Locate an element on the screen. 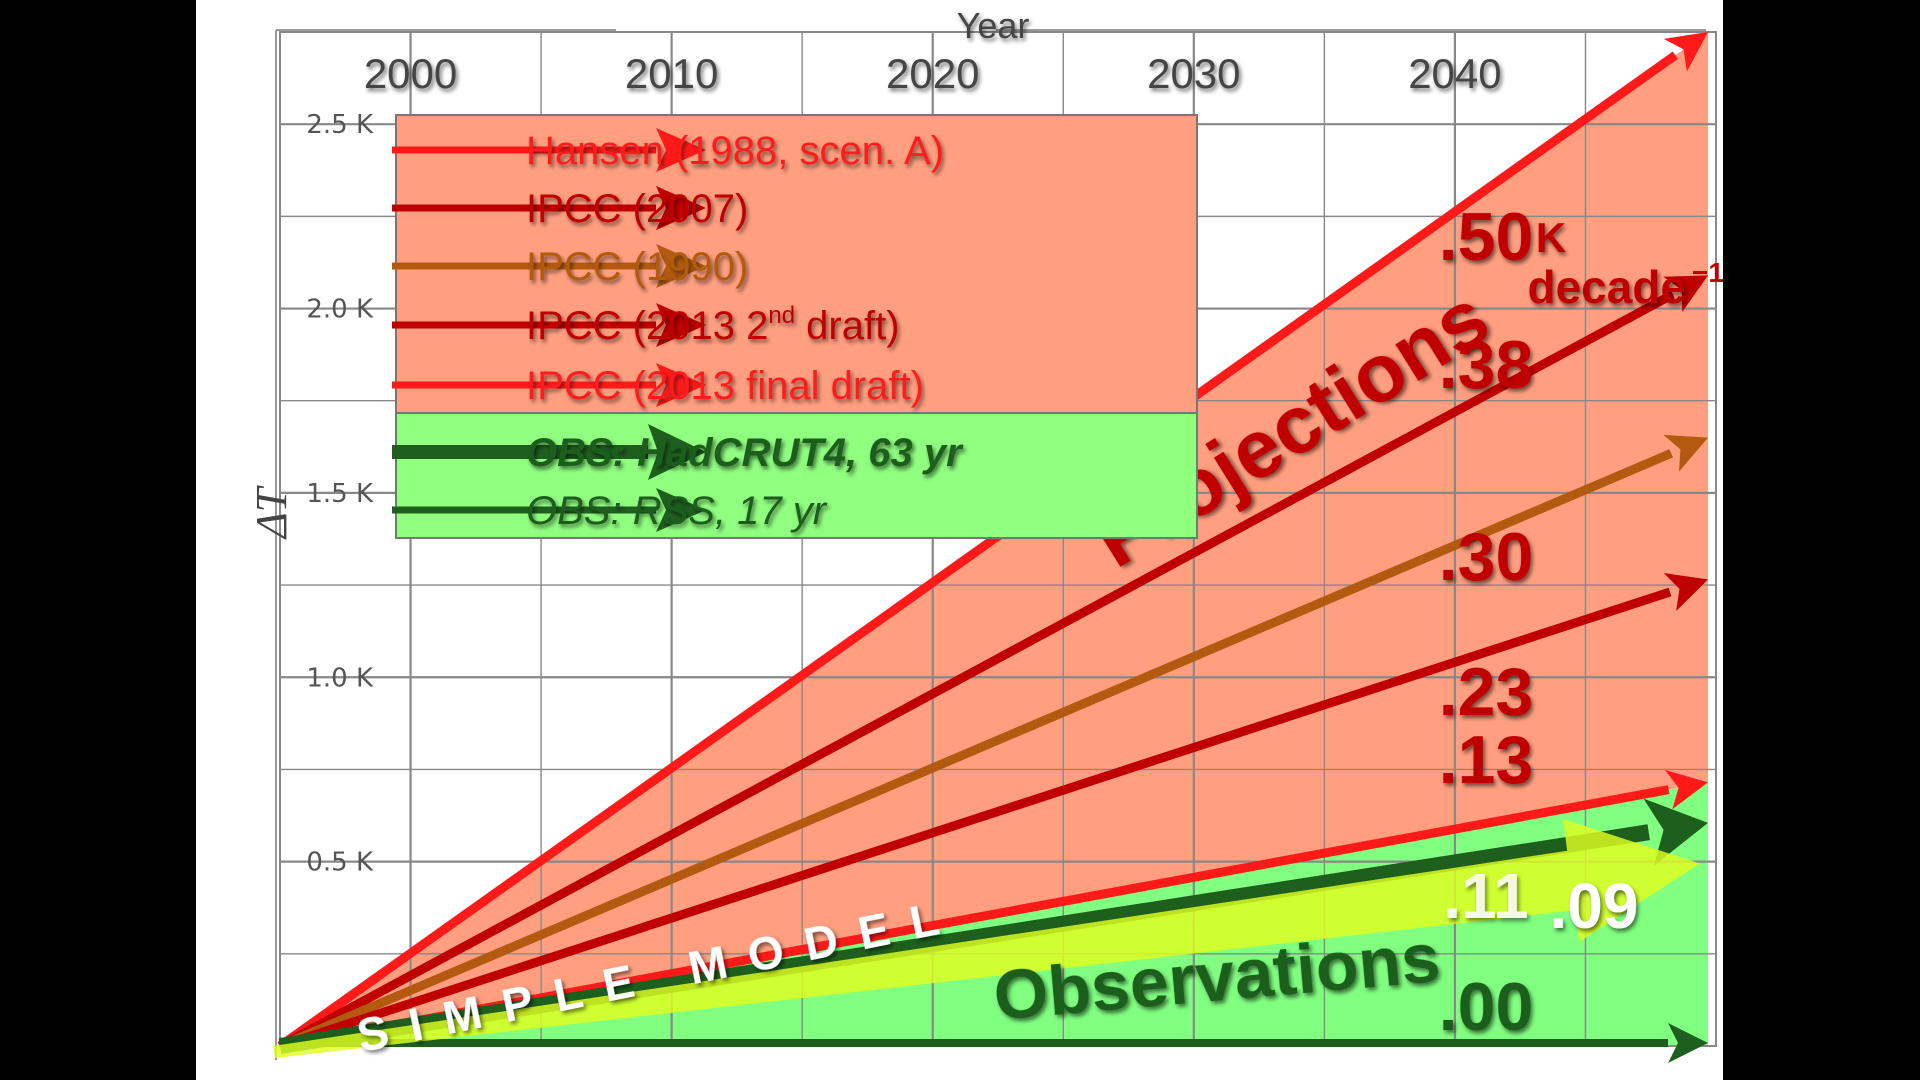  legend-label: IPCC (1990) is located at coordinates (637, 267).